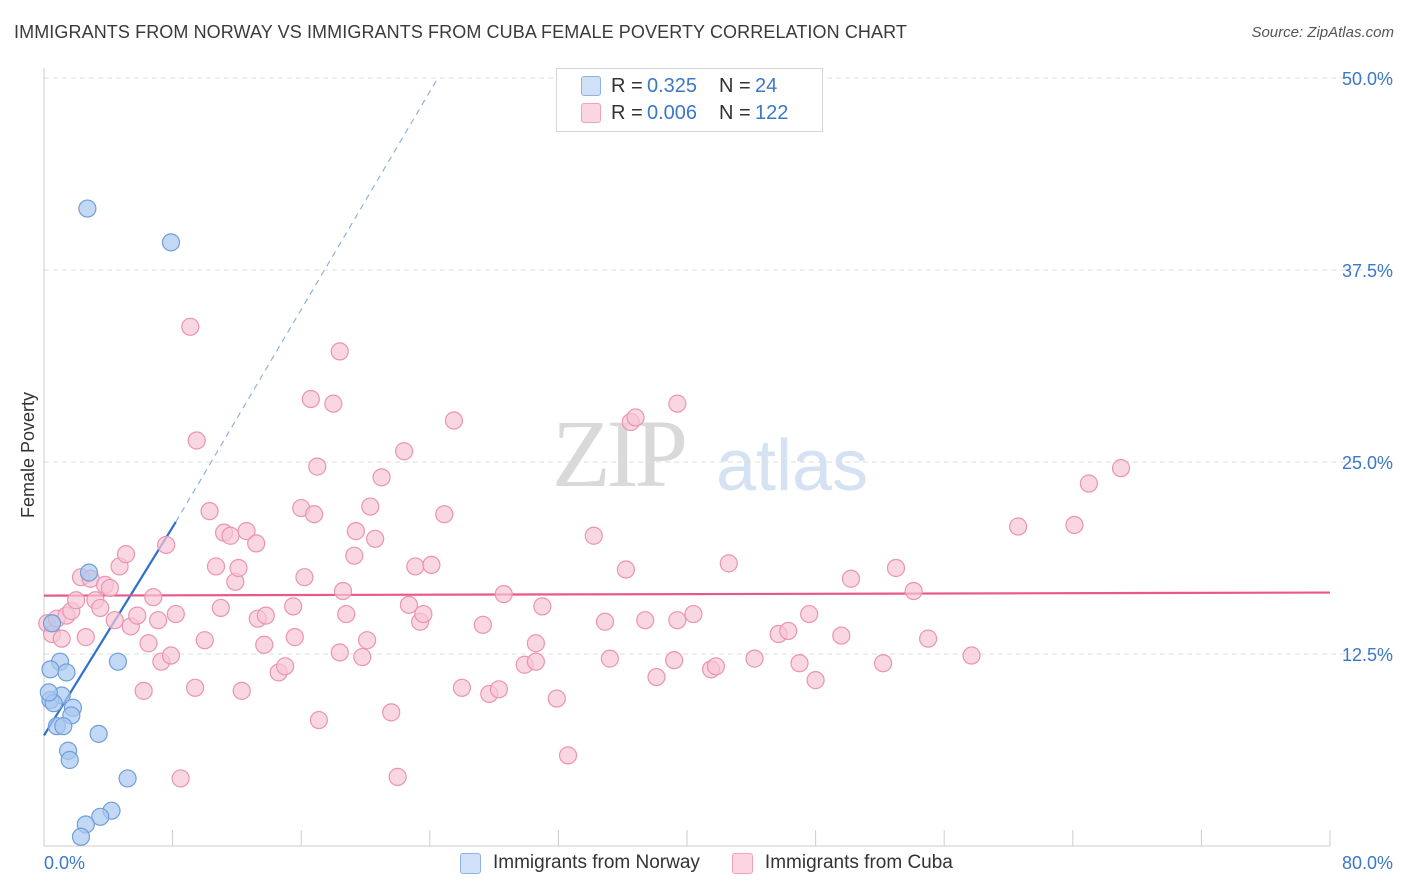 This screenshot has width=1406, height=892. I want to click on legend-label-cuba: Immigrants from Cuba, so click(858, 862).